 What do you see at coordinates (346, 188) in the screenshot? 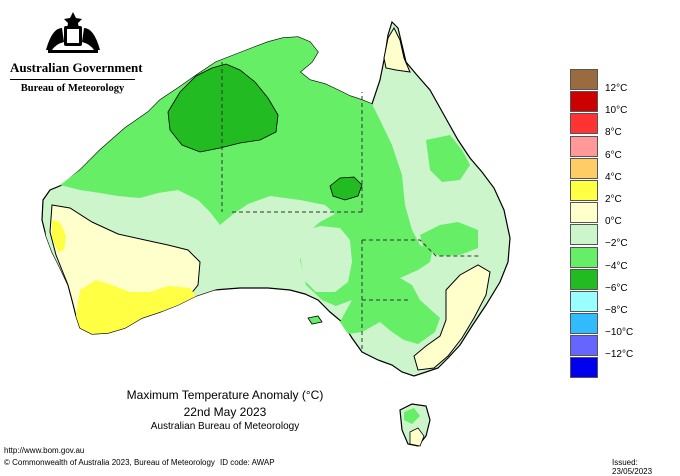
I see `region-minus6-central` at bounding box center [346, 188].